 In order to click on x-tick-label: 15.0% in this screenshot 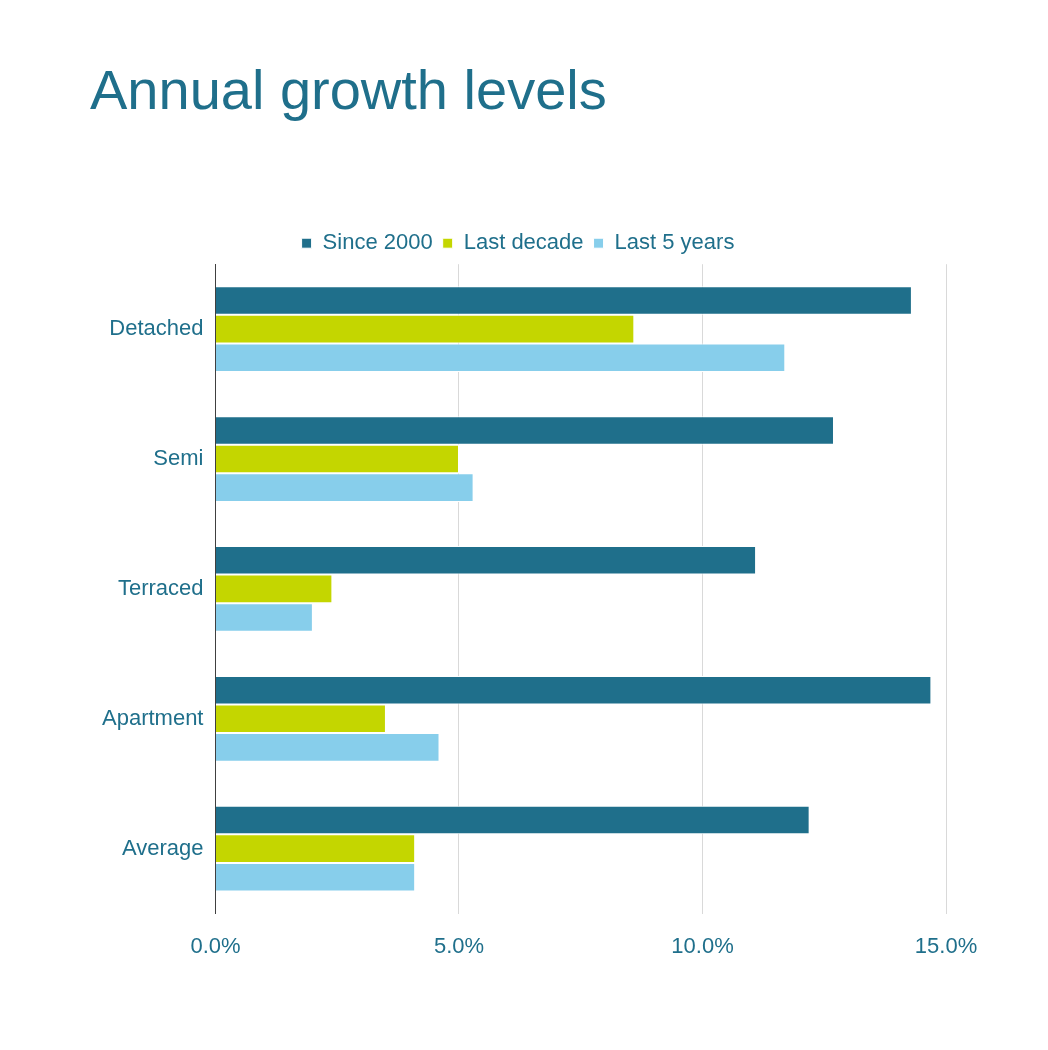, I will do `click(946, 945)`.